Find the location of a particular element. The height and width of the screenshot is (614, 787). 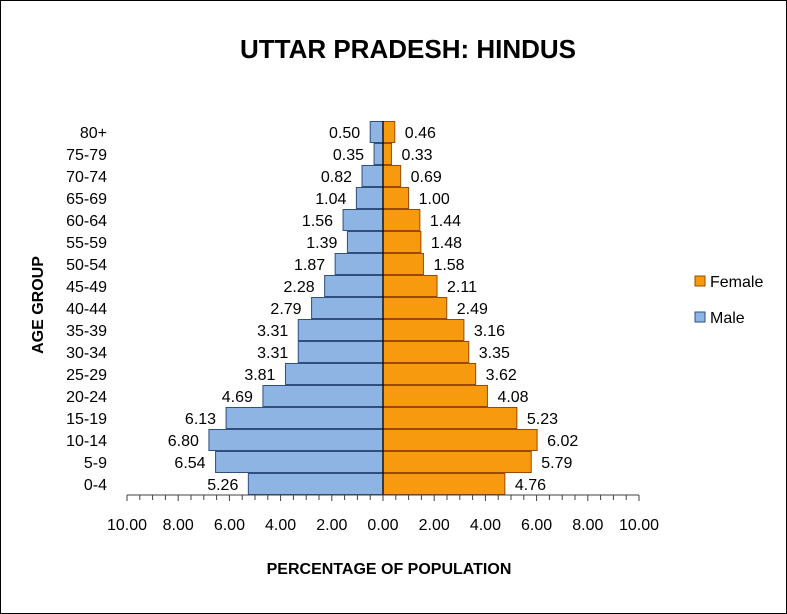

data-label-male-35-39: 3.31 is located at coordinates (272, 331).